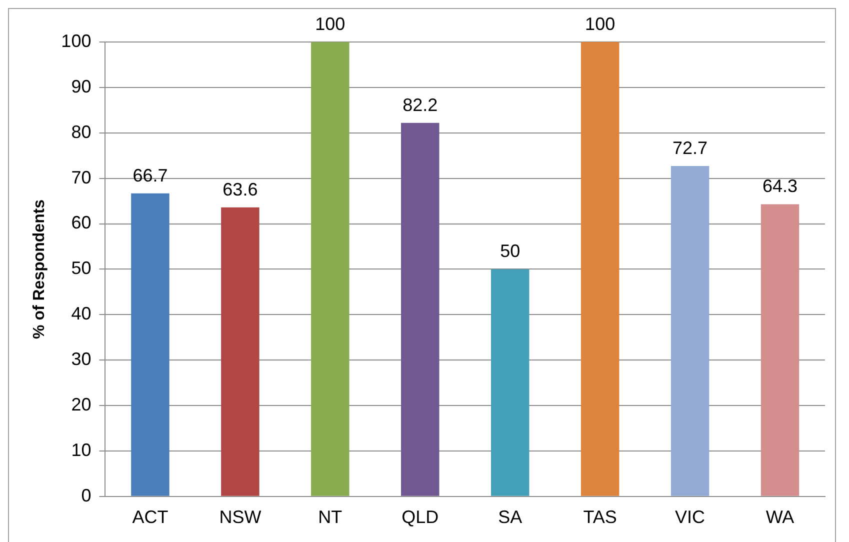 The image size is (849, 542). I want to click on y-tick-label: 40, so click(81, 314).